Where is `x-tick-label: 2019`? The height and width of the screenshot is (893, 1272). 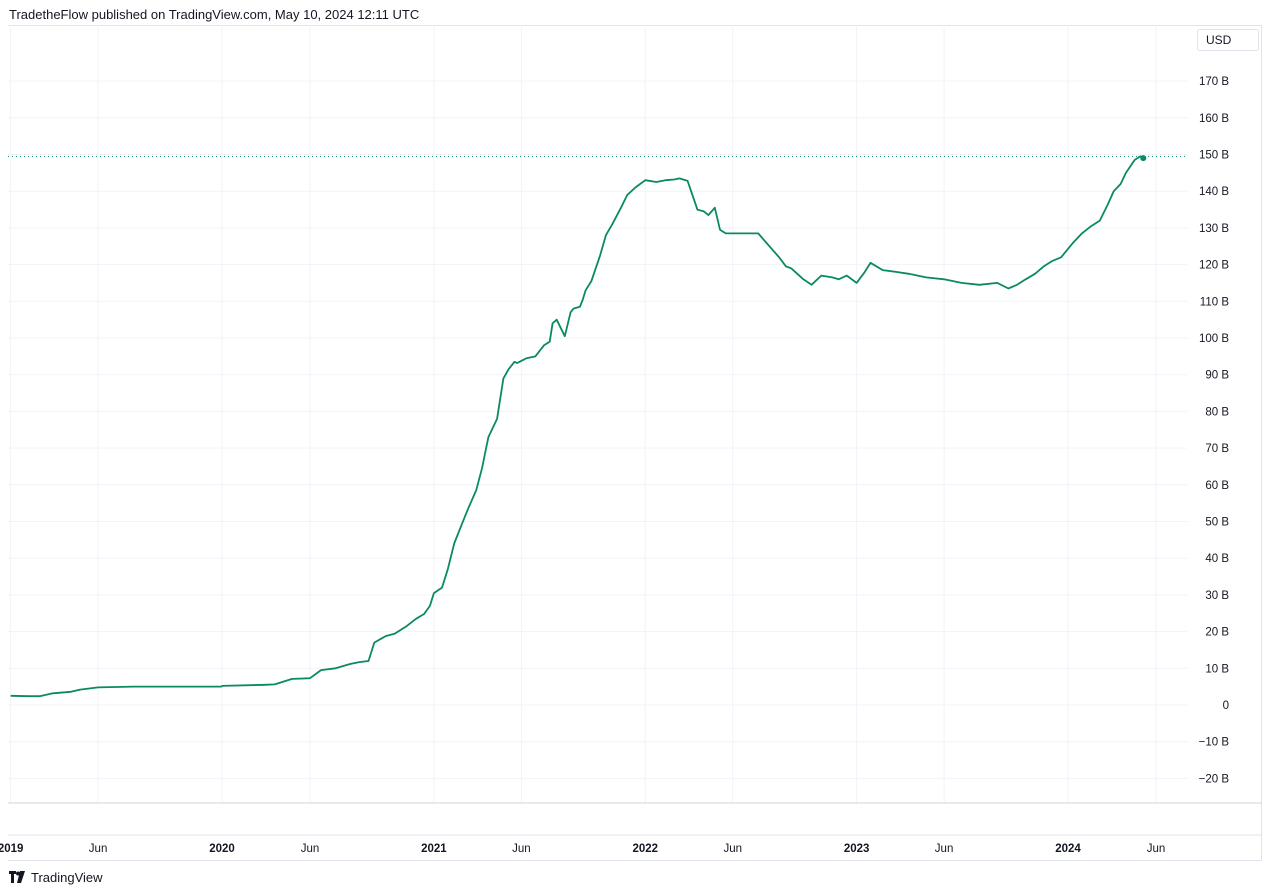
x-tick-label: 2019 is located at coordinates (11, 849).